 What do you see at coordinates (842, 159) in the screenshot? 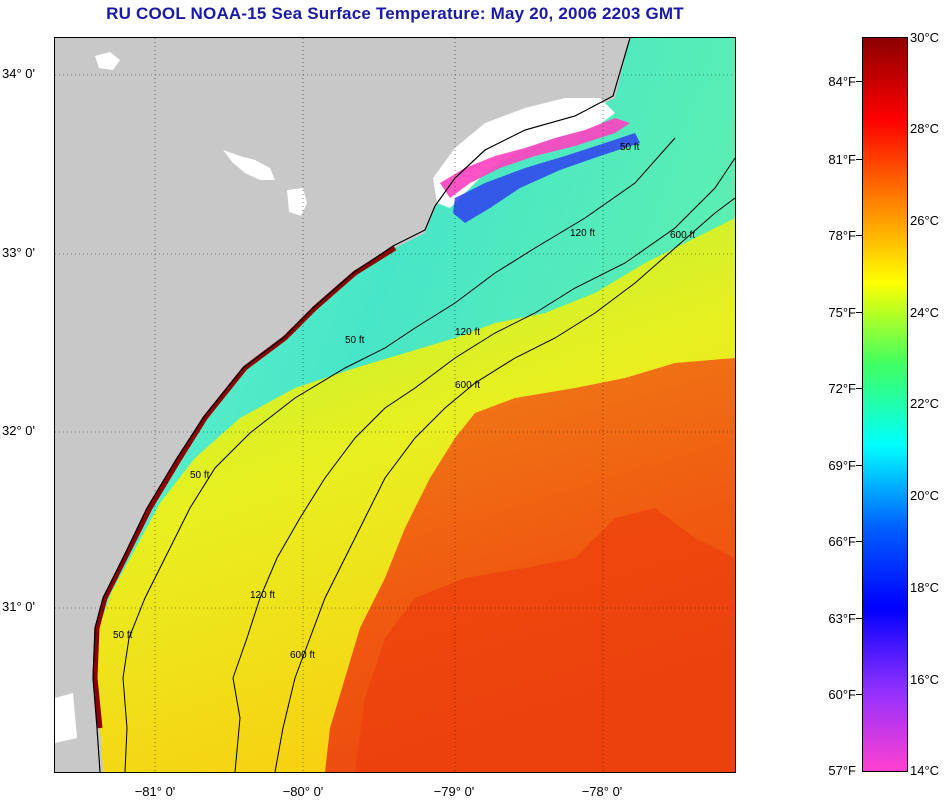
I see `colorbar-f-81: 81°F` at bounding box center [842, 159].